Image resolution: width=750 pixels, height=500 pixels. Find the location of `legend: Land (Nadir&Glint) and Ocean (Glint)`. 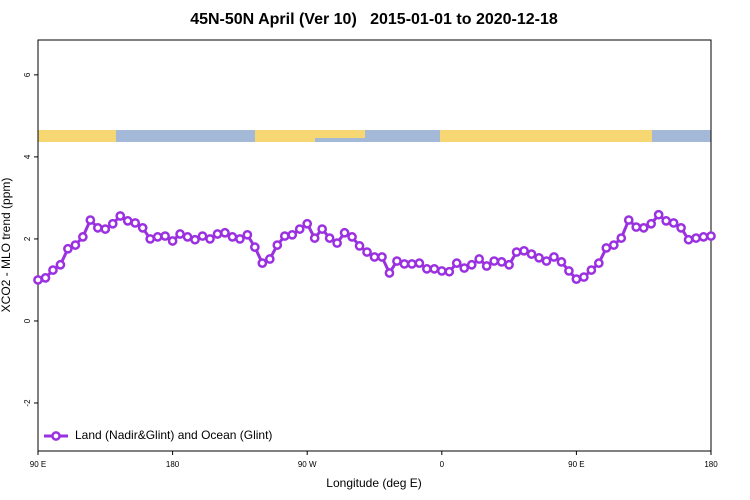

legend: Land (Nadir&Glint) and Ocean (Glint) is located at coordinates (158, 435).